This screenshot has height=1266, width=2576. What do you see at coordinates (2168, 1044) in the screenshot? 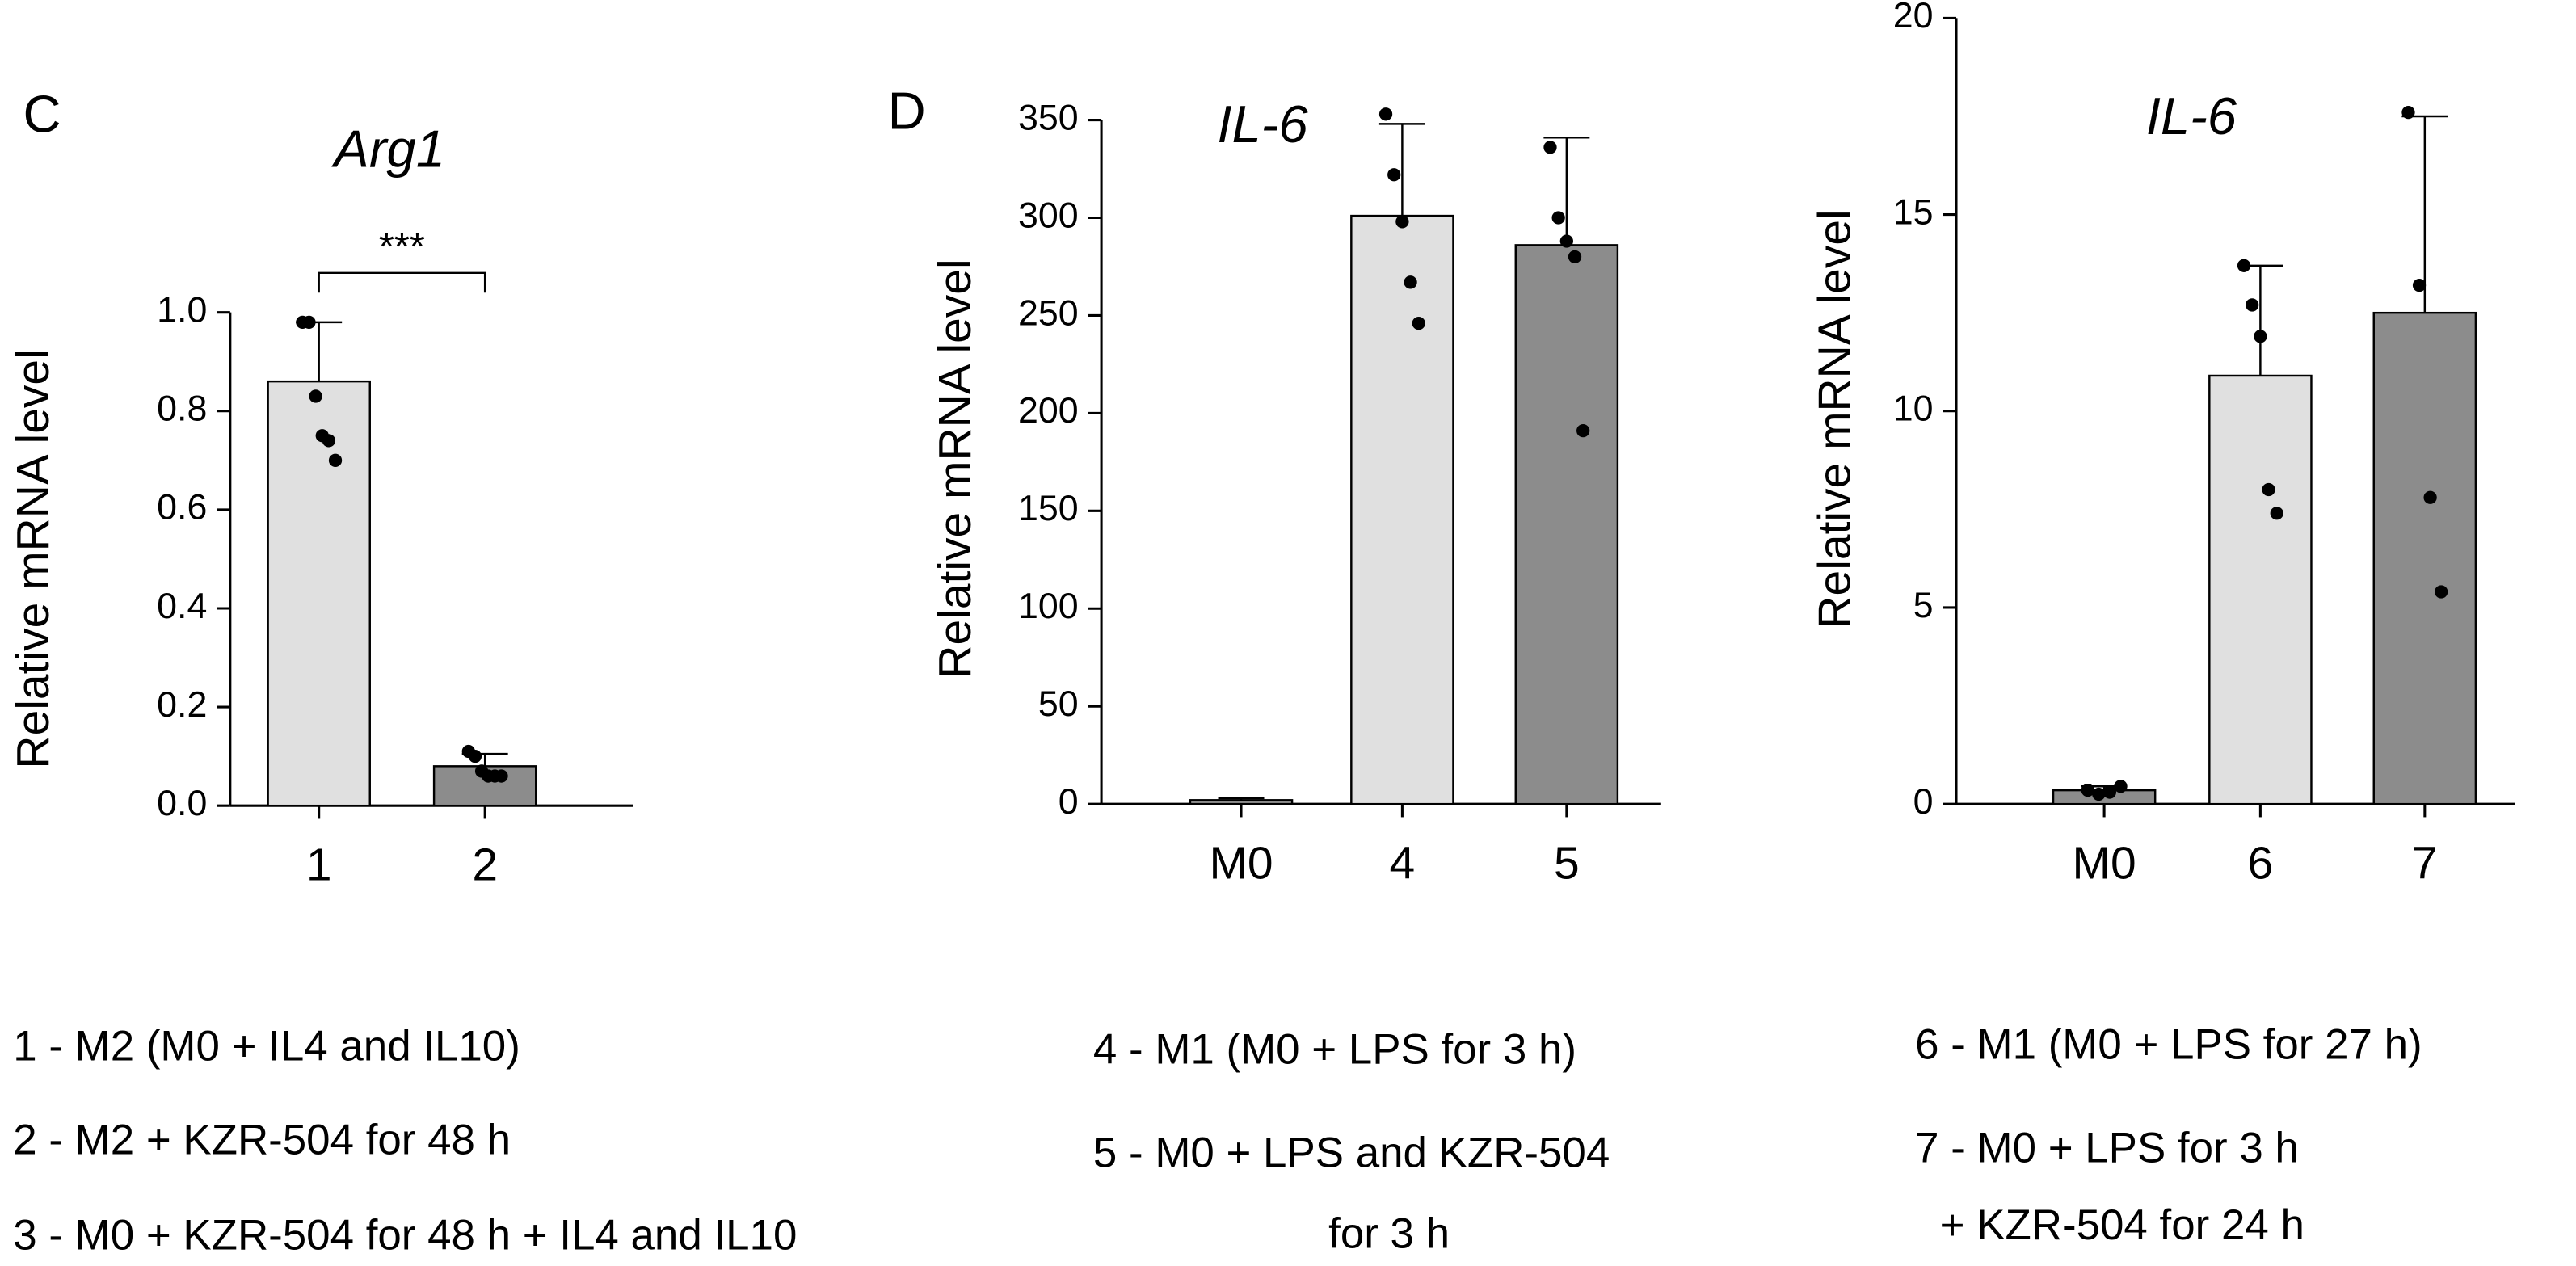
I see `legend-note: 6 - M1 (M0 + LPS for 27 h)` at bounding box center [2168, 1044].